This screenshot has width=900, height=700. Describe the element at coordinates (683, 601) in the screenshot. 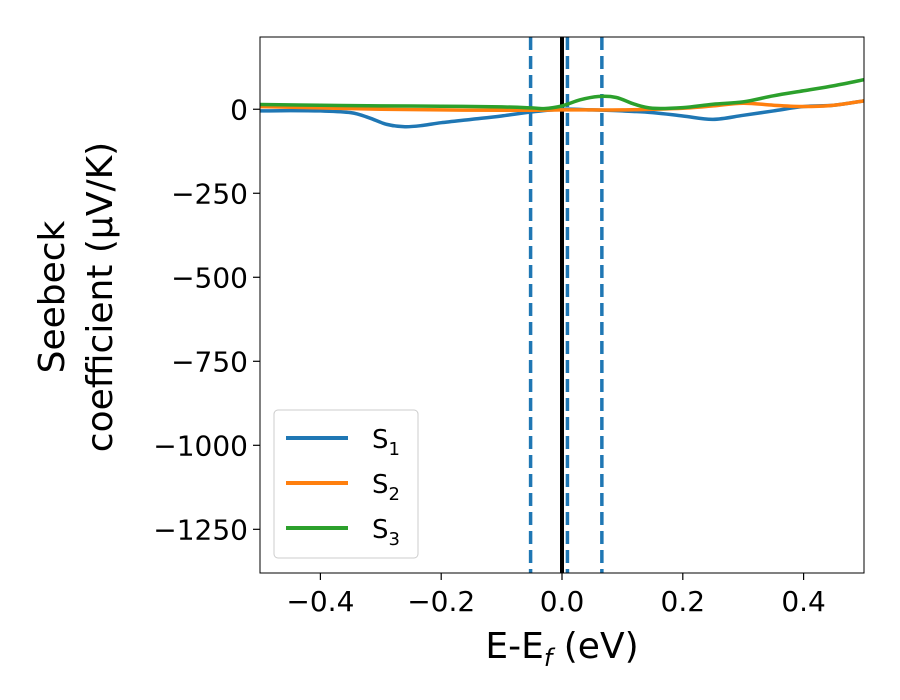

I see `x-tick-label: 0.2` at that location.